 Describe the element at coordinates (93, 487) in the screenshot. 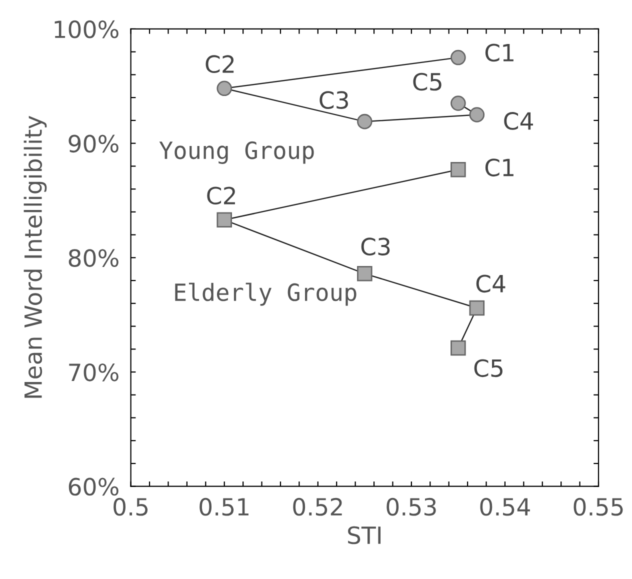

I see `y-tick-label: 60%` at that location.